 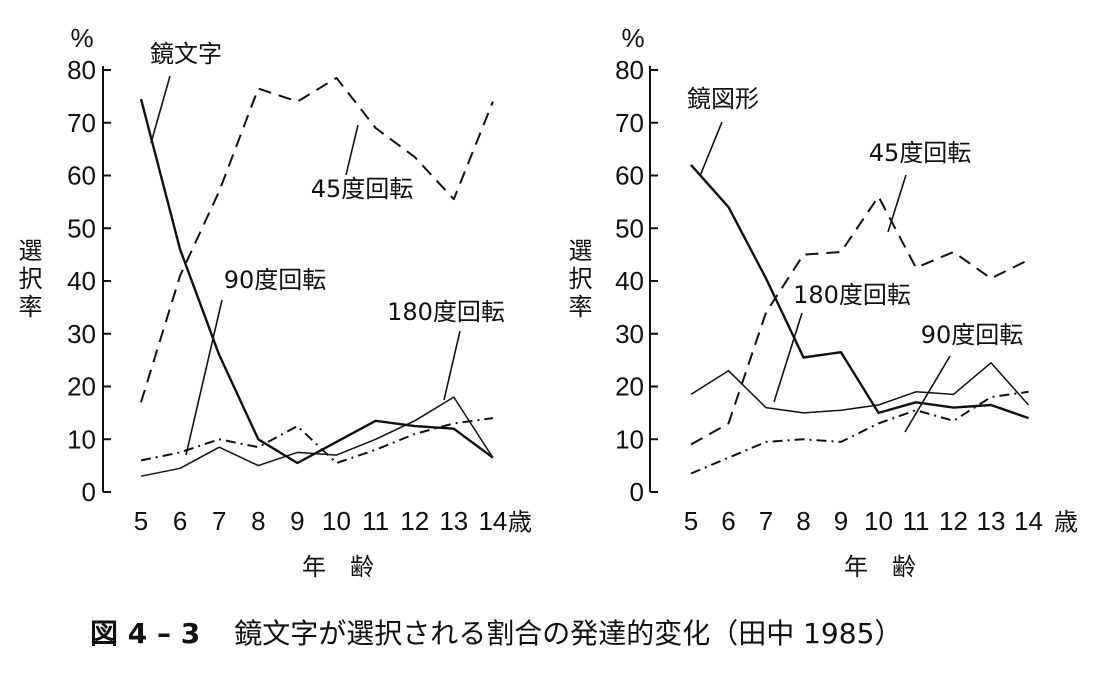 I want to click on series-label-鏡図形: 鏡図形, so click(x=723, y=99).